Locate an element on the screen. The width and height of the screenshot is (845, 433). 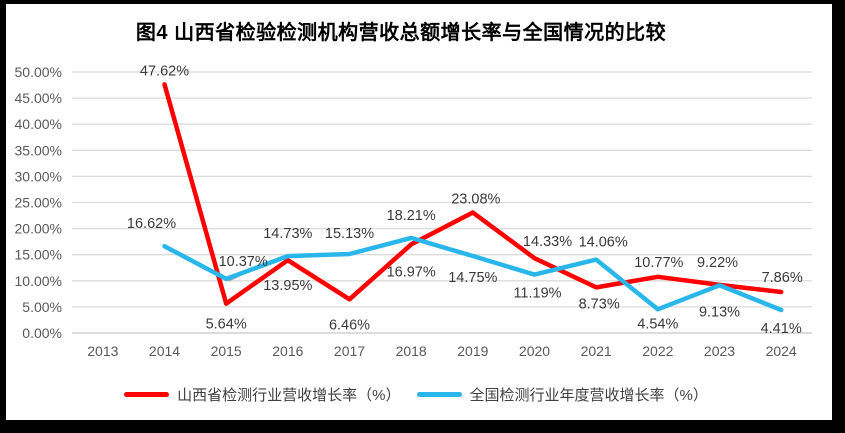
legend-label-shanxi: 山西省检测行业营收增长率（%） is located at coordinates (289, 395).